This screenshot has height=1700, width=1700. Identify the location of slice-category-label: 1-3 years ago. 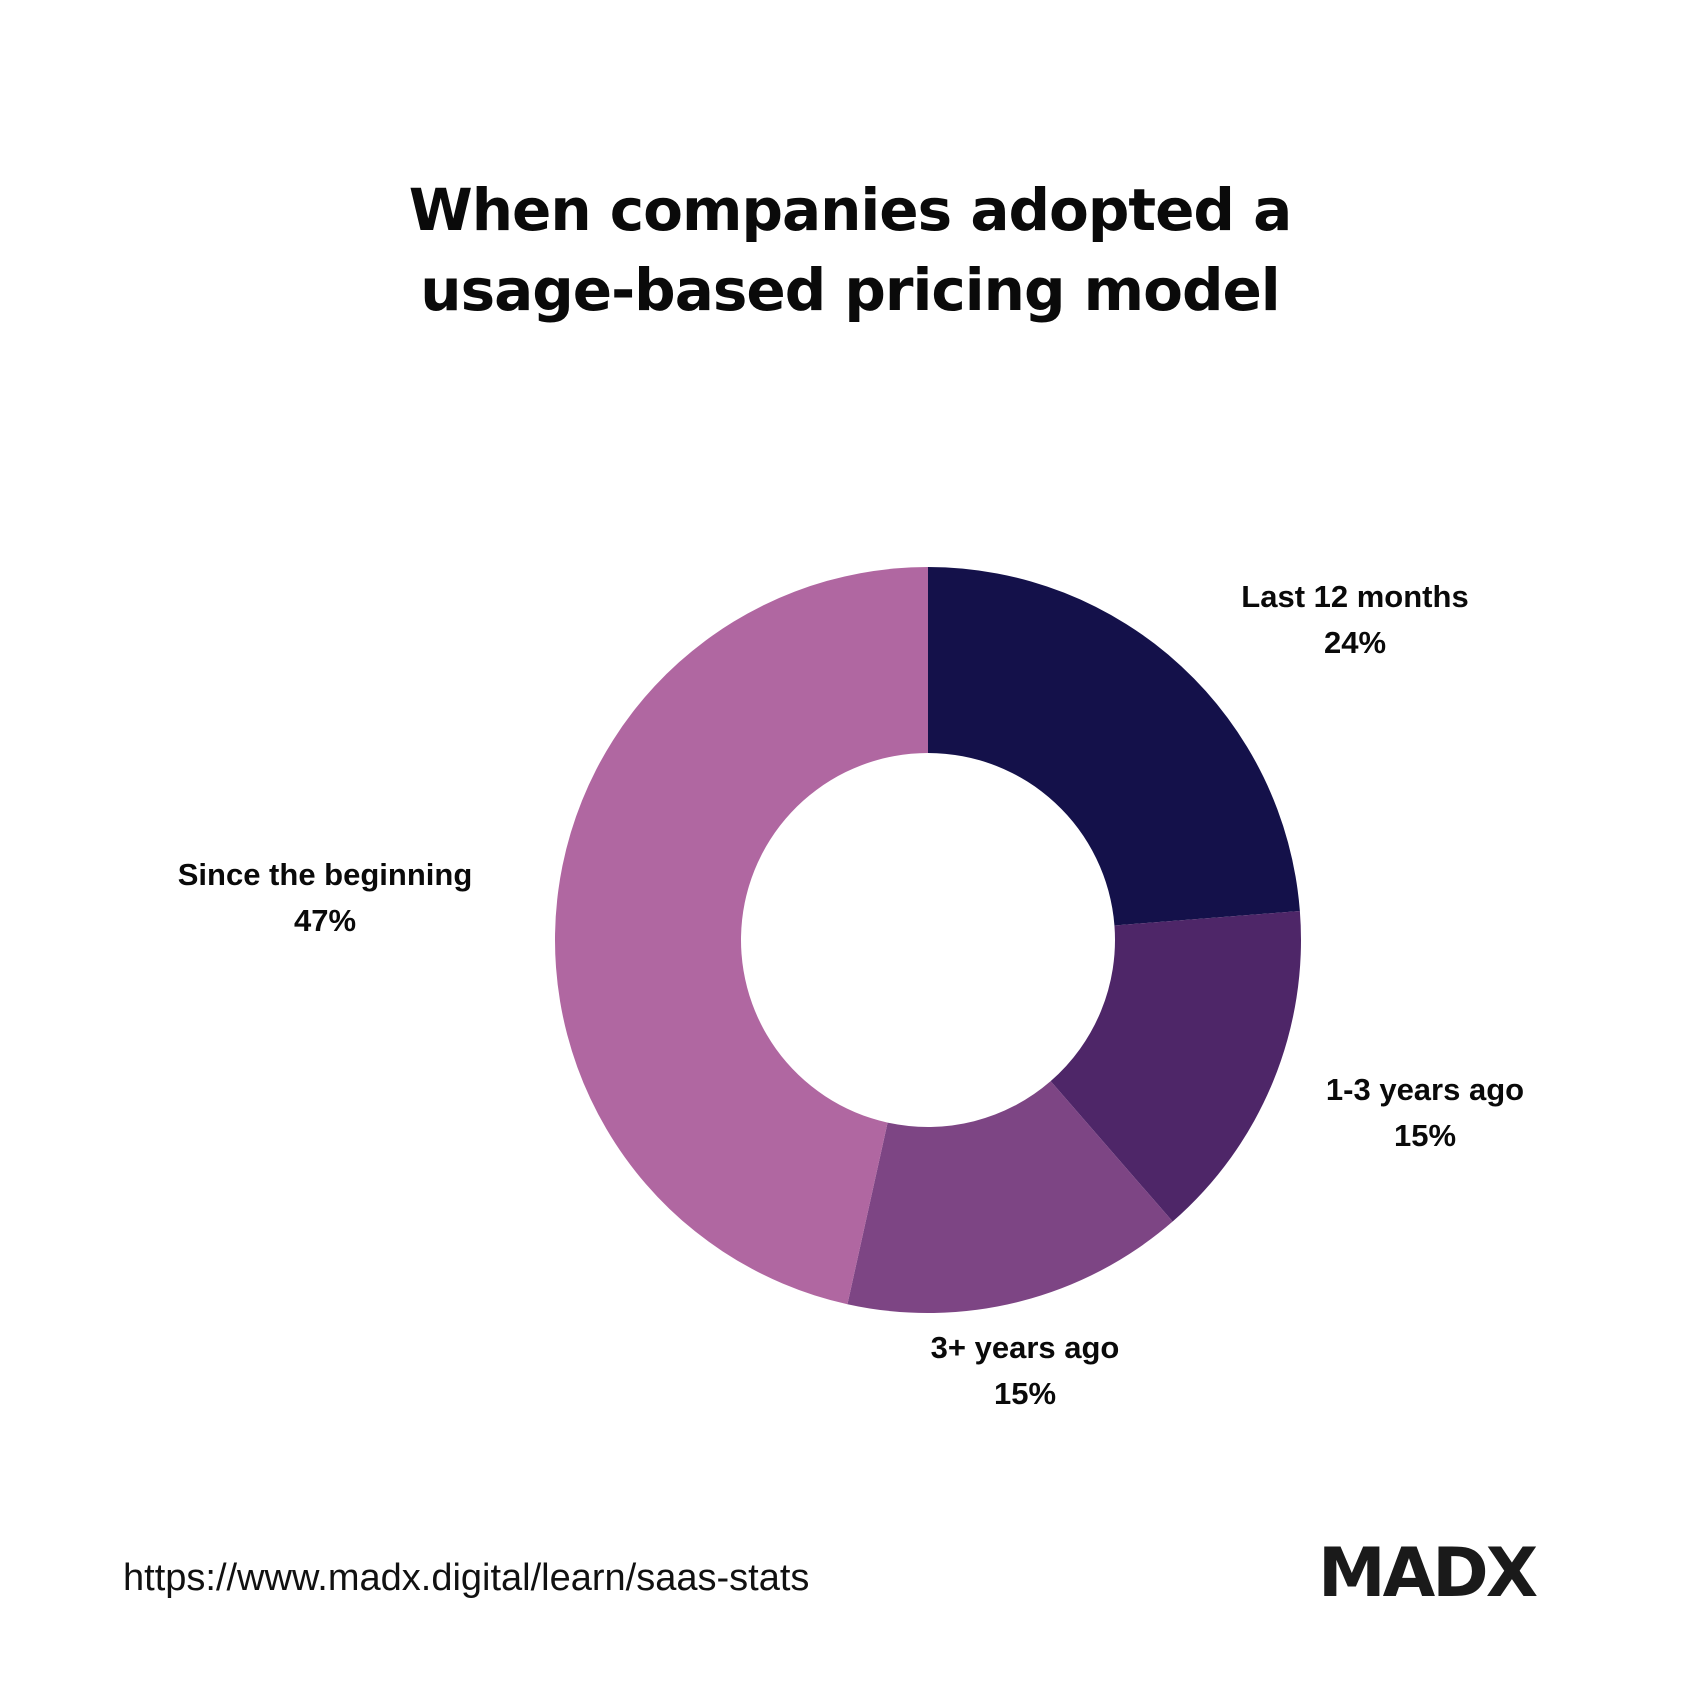
(1425, 1089).